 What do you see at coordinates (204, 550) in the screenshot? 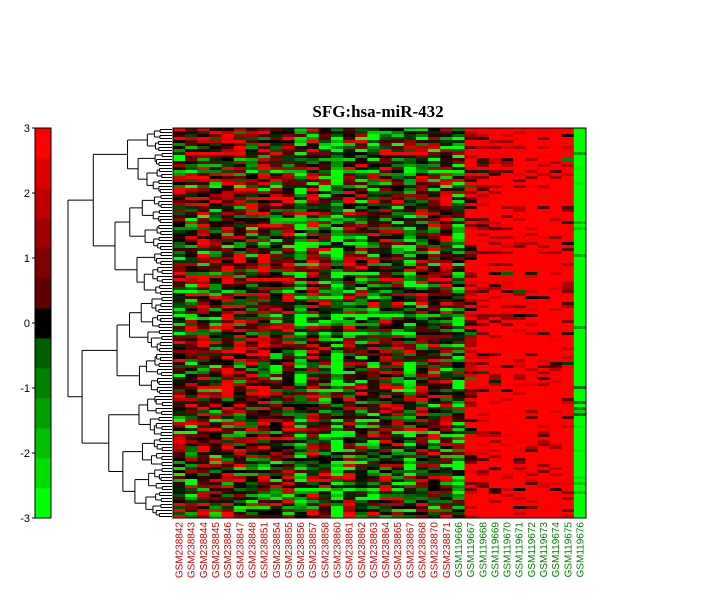
I see `column-label: GSM238844` at bounding box center [204, 550].